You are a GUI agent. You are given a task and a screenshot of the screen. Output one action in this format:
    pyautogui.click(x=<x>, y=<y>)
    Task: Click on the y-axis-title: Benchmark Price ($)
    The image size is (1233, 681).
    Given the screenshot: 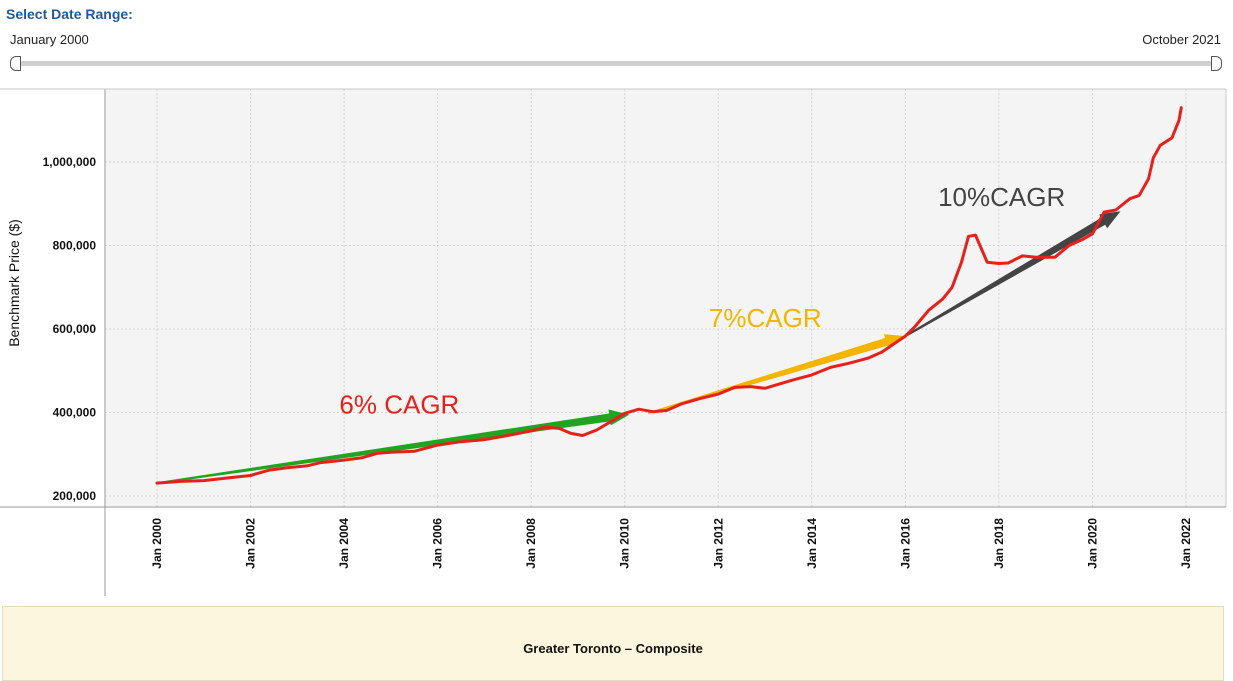 What is the action you would take?
    pyautogui.click(x=14, y=283)
    